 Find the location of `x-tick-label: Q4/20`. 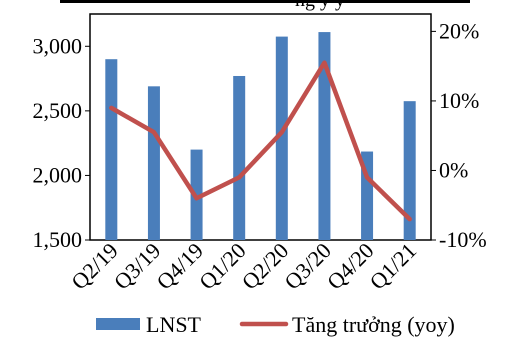

x-tick-label: Q4/20 is located at coordinates (350, 266).